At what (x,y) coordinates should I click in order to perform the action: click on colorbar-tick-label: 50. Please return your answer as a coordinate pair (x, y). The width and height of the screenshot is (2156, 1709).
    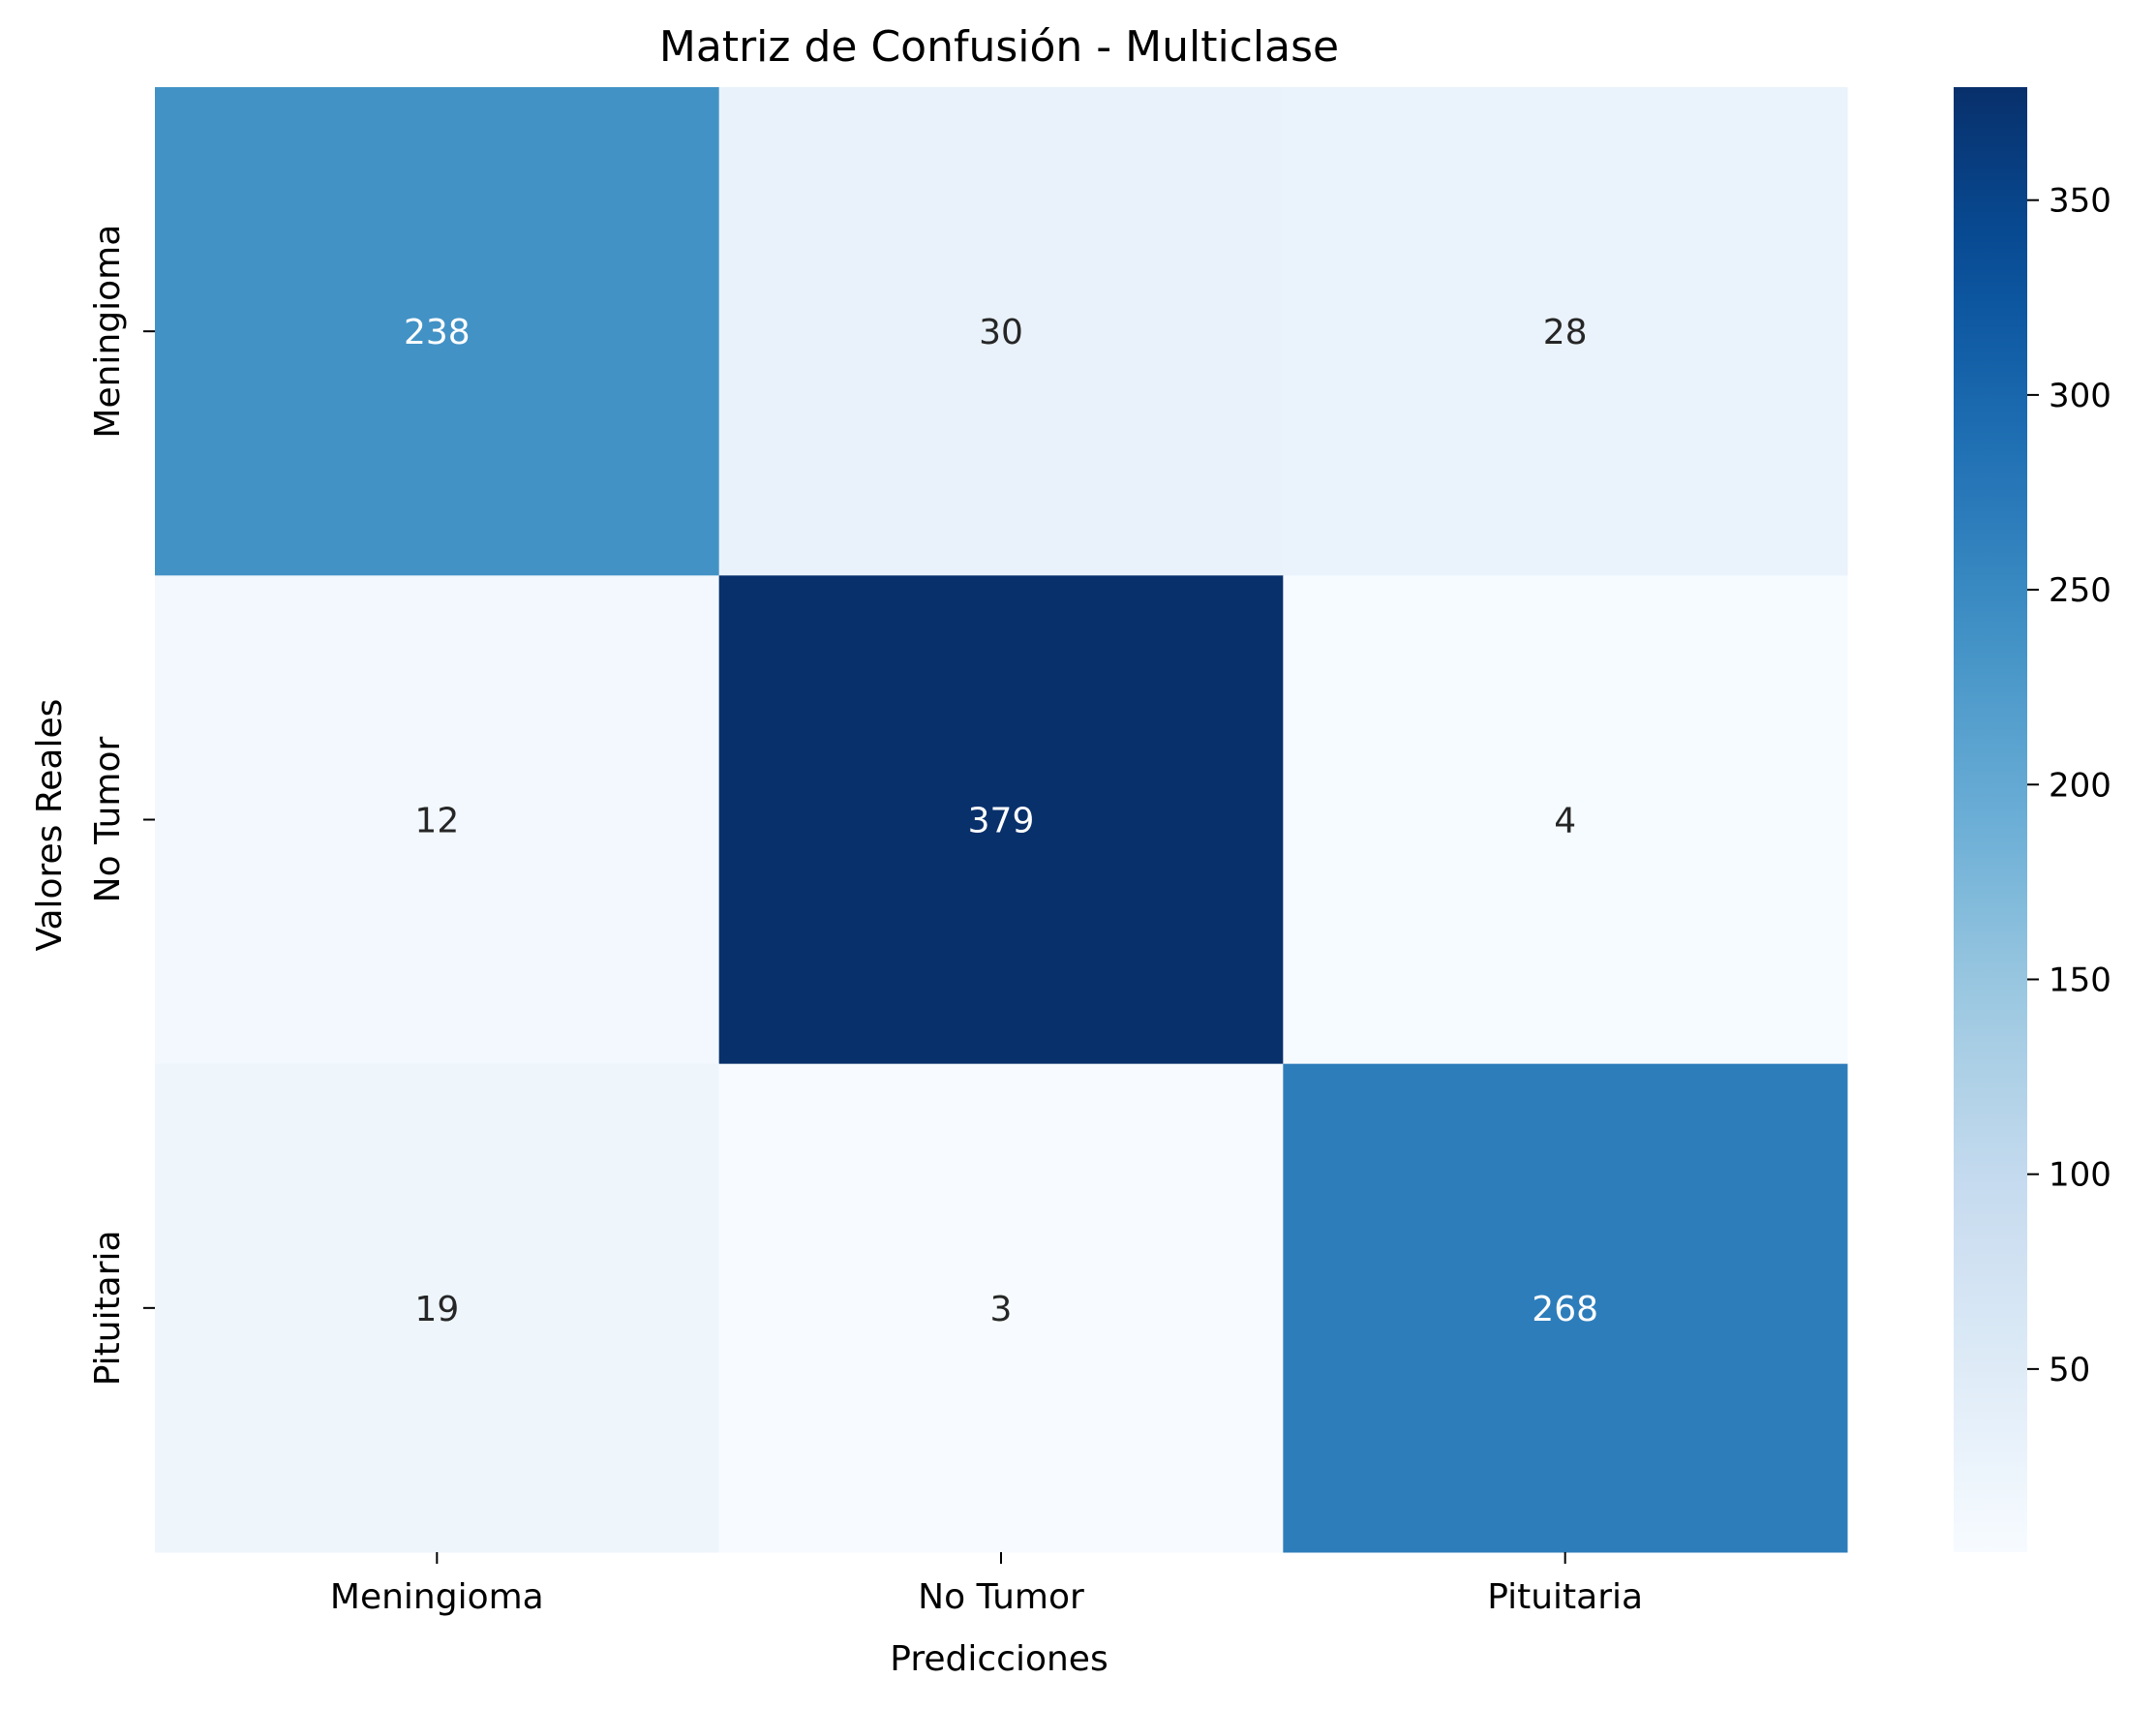
    Looking at the image, I should click on (2069, 1370).